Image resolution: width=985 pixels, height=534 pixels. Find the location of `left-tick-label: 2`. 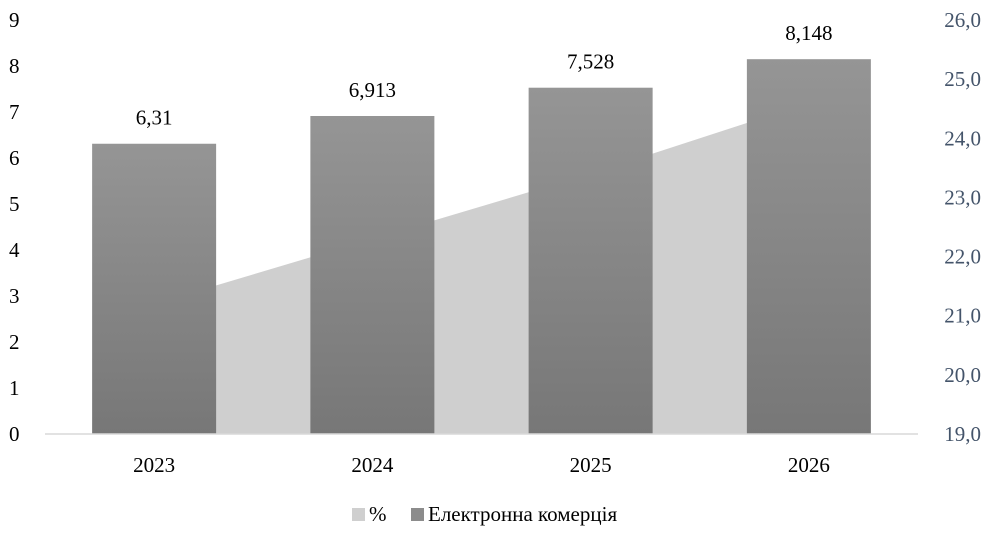

left-tick-label: 2 is located at coordinates (14, 342).